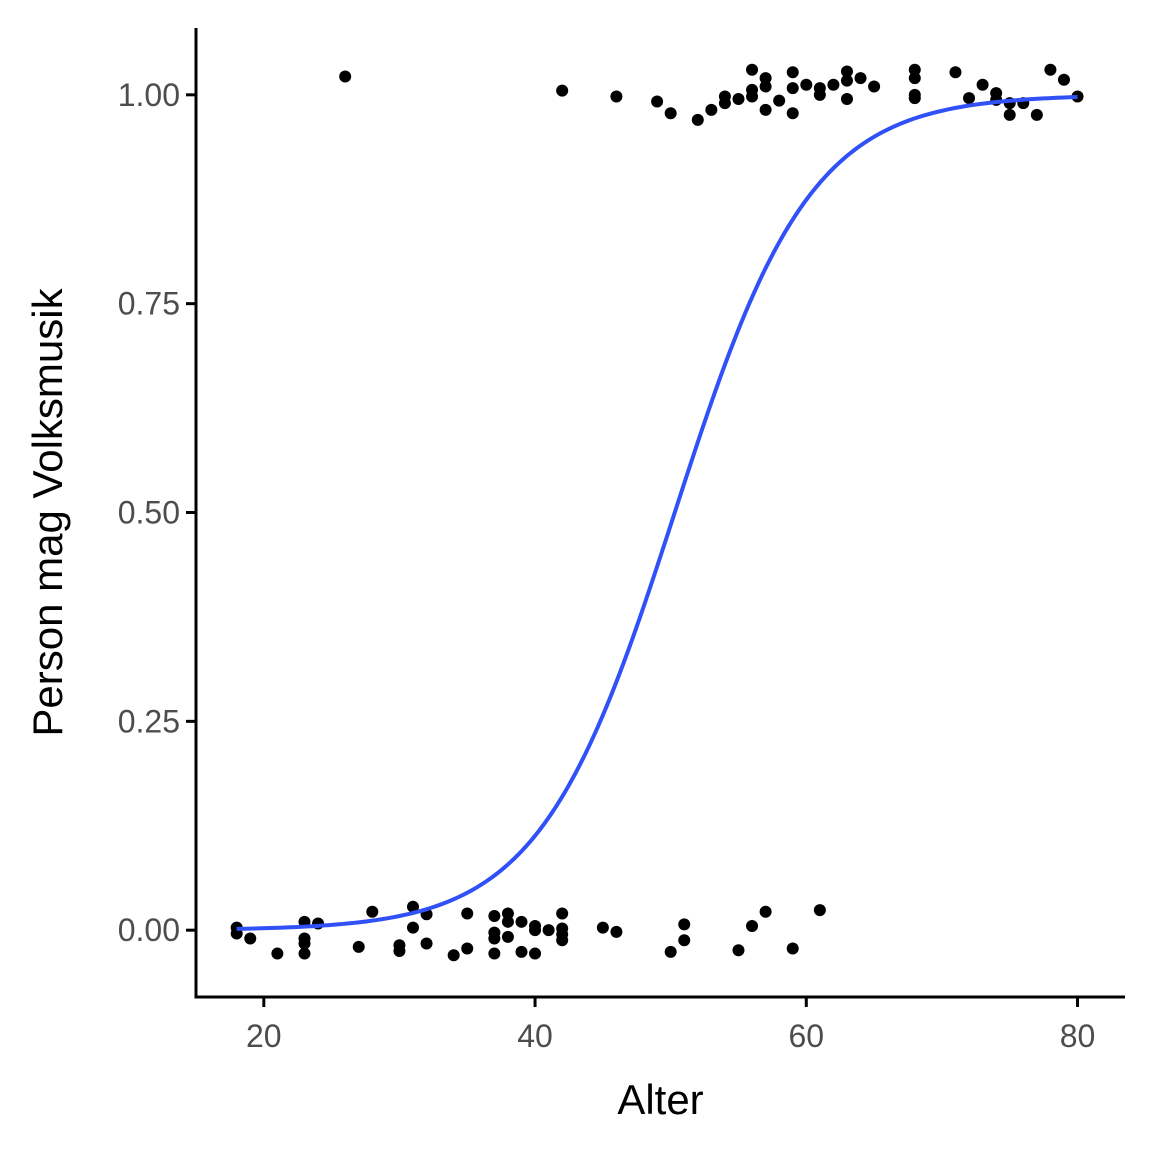 This screenshot has height=1152, width=1152. Describe the element at coordinates (806, 1036) in the screenshot. I see `x-tick-label: 60` at that location.